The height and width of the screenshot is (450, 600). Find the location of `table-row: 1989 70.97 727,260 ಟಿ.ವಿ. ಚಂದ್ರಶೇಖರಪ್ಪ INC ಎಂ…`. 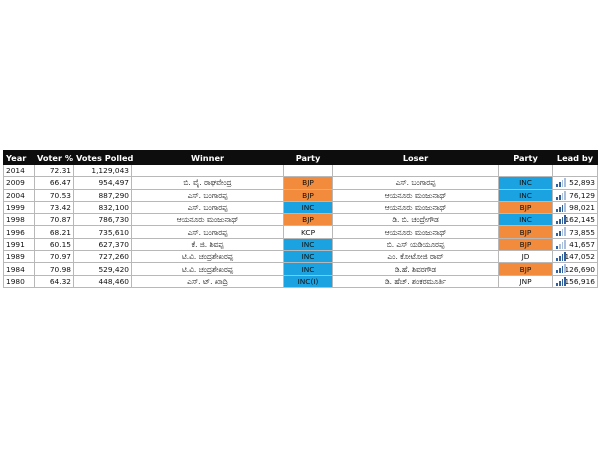

table-row: 1989 70.97 727,260 ಟಿ.ವಿ. ಚಂದ್ರಶೇಖರಪ್ಪ INC ಎಂ… is located at coordinates (300, 257).